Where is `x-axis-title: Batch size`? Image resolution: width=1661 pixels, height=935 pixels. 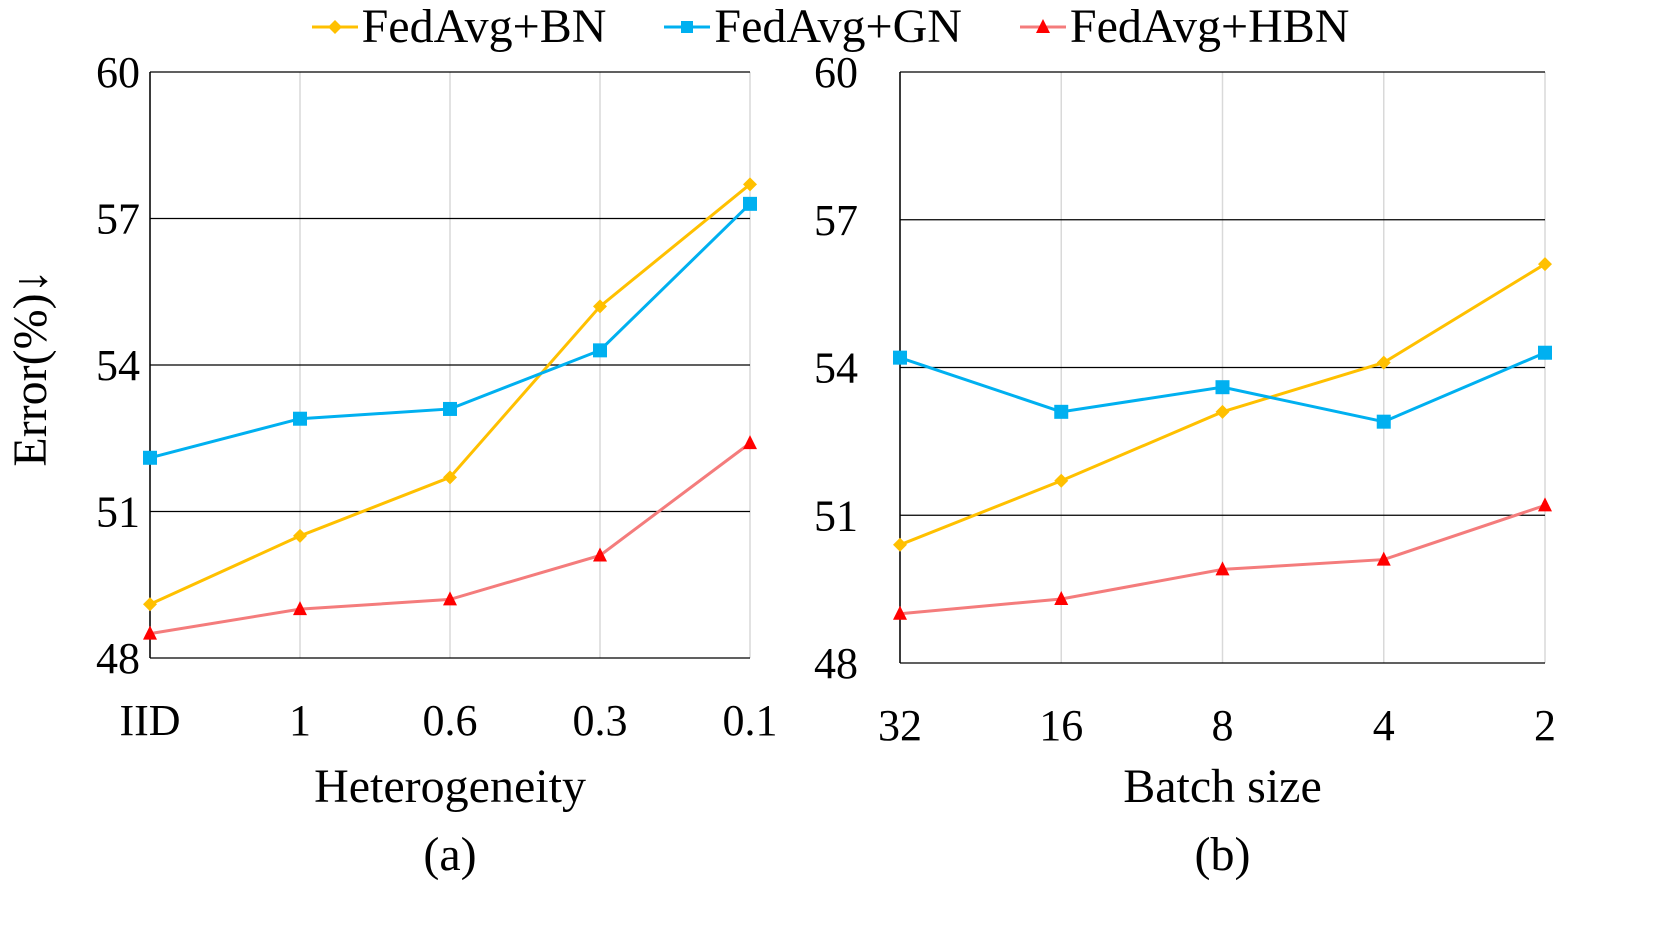
x-axis-title: Batch size is located at coordinates (1222, 786).